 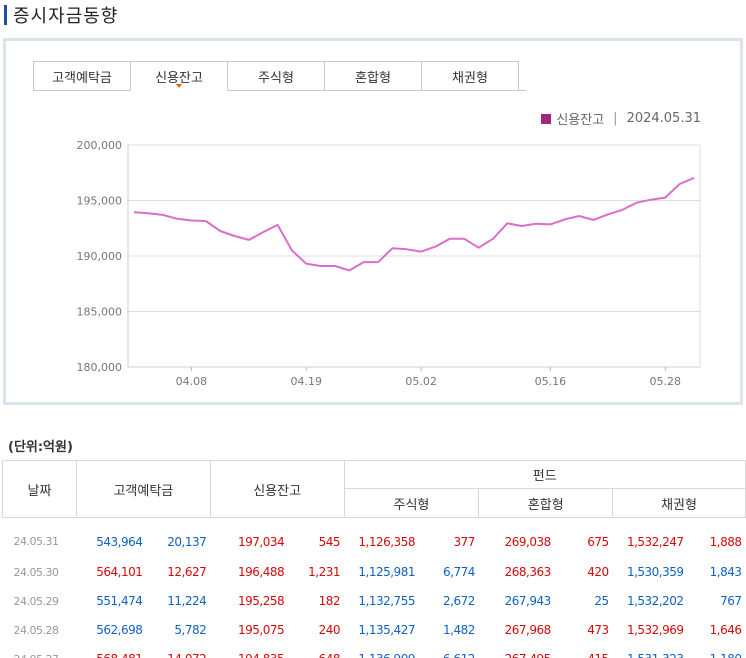 What do you see at coordinates (663, 118) in the screenshot?
I see `legend-date: 2024.05.31` at bounding box center [663, 118].